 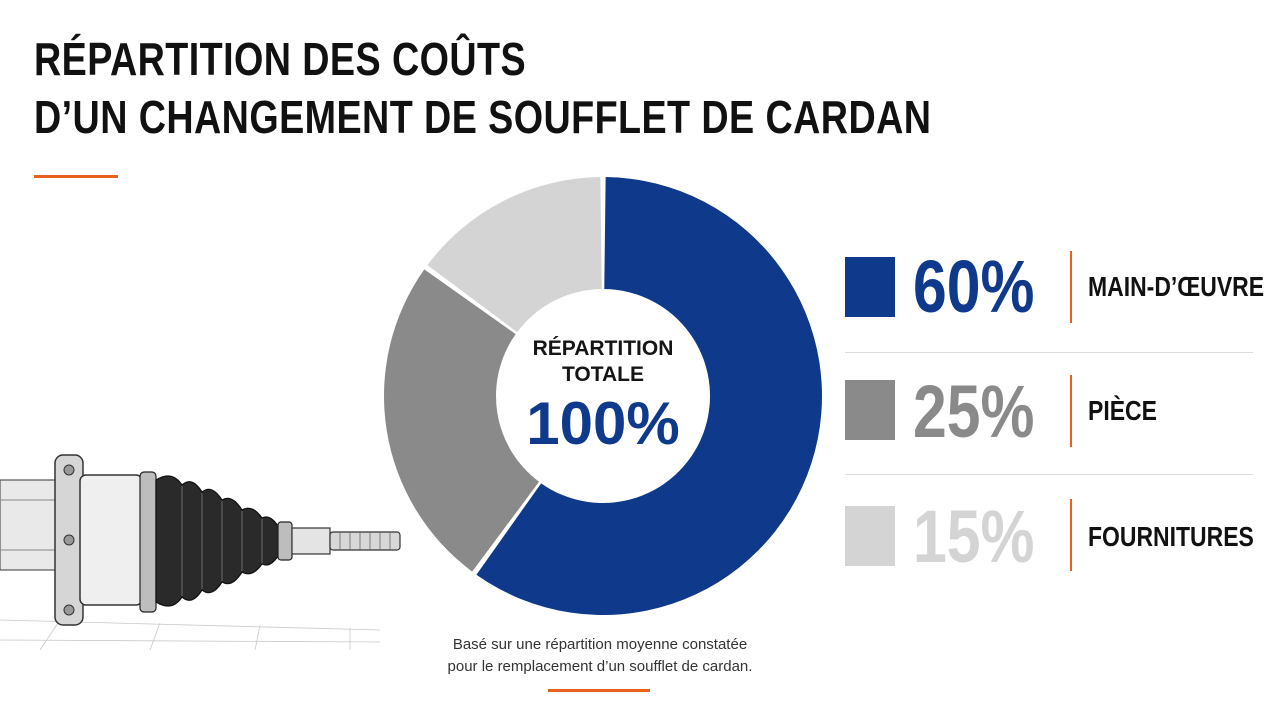 What do you see at coordinates (200, 552) in the screenshot?
I see `cv-joint-boot-illustration` at bounding box center [200, 552].